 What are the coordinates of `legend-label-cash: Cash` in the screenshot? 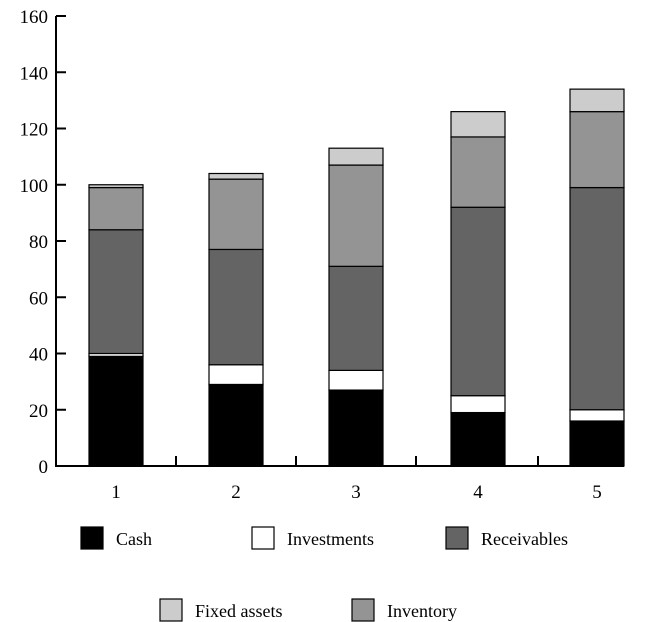 It's located at (134, 539).